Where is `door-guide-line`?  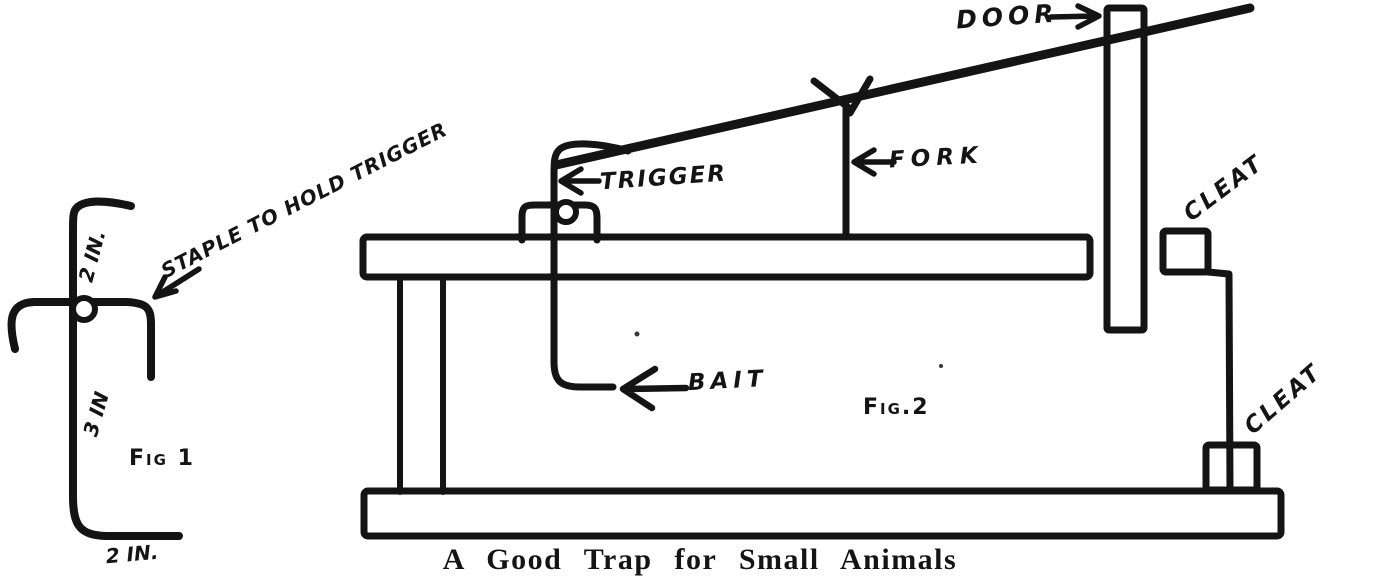 door-guide-line is located at coordinates (1219, 380).